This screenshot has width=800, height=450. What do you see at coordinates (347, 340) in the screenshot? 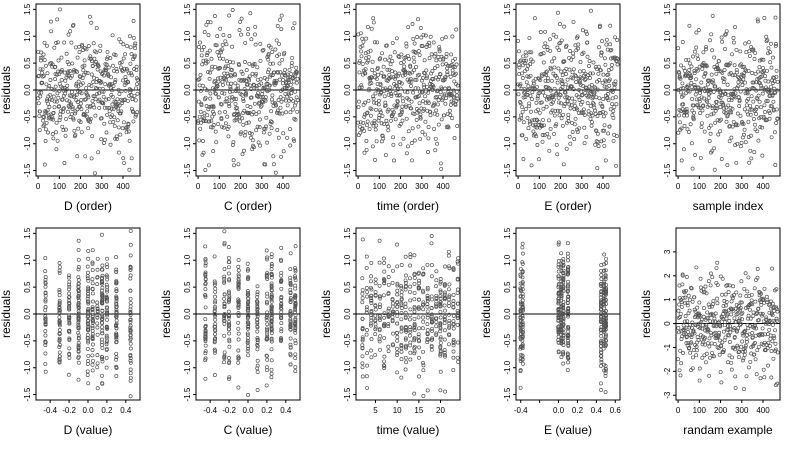
I see `y-tick-label: -0.5` at bounding box center [347, 340].